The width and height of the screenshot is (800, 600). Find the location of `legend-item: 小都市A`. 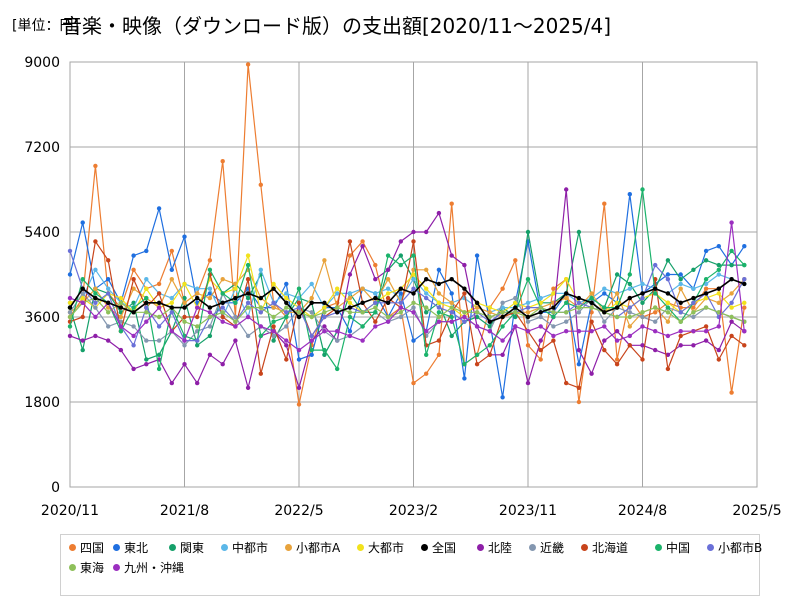

legend-item: 小都市A is located at coordinates (312, 548).